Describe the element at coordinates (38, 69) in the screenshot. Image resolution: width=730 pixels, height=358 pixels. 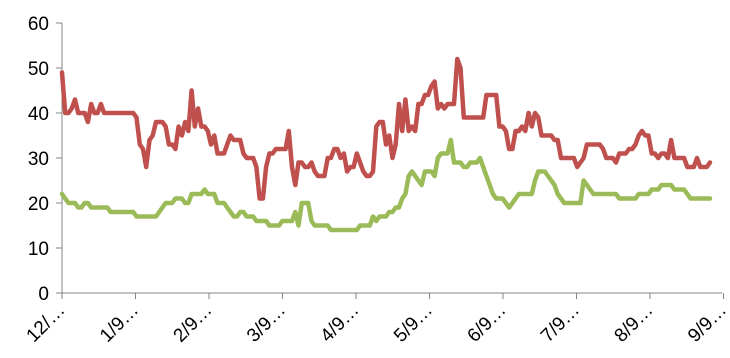
I see `y-tick-label: 50` at that location.